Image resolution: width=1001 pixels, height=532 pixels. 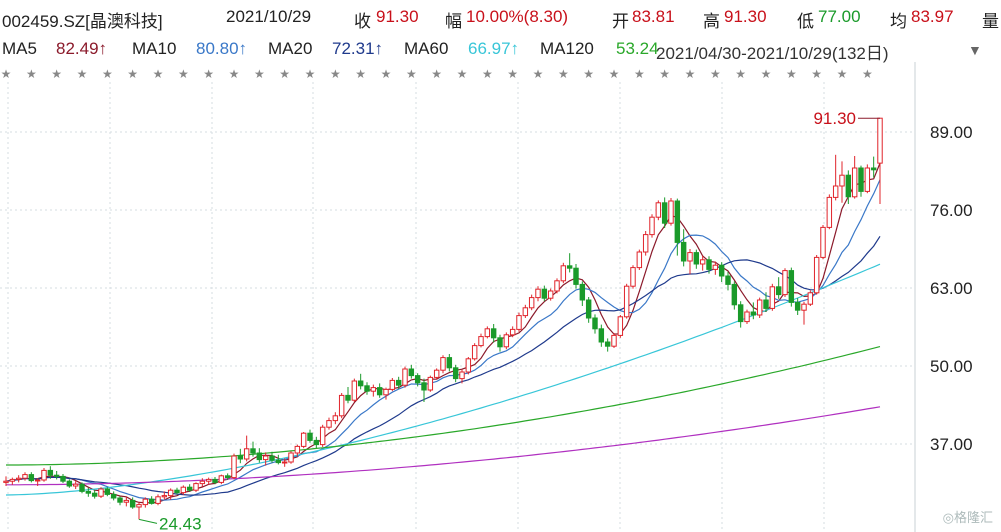 What do you see at coordinates (898, 21) in the screenshot?
I see `avg-label: 均` at bounding box center [898, 21].